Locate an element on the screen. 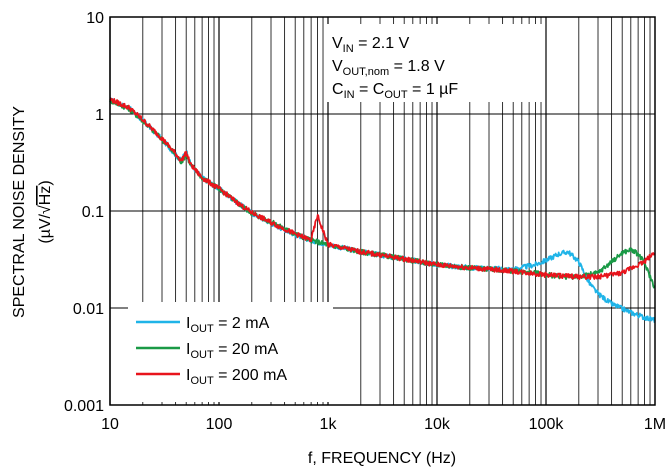 The height and width of the screenshot is (470, 672). y-tick-label: 0.01 is located at coordinates (88, 309).